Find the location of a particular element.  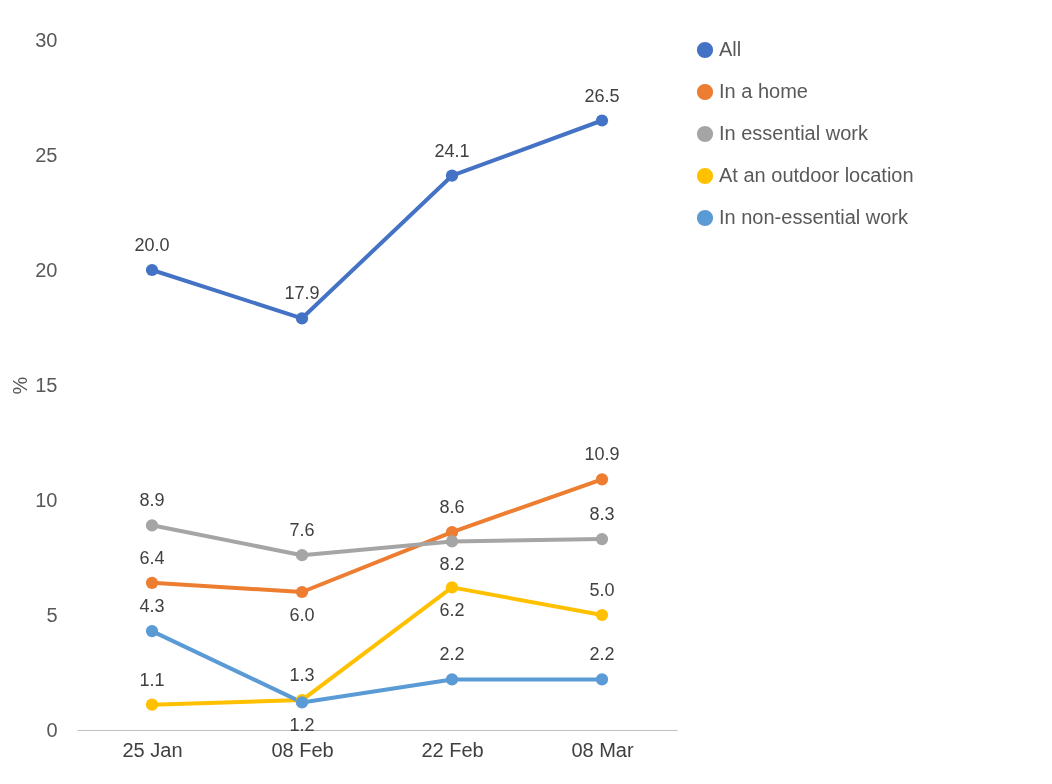

data-label: 1.1 is located at coordinates (152, 679).